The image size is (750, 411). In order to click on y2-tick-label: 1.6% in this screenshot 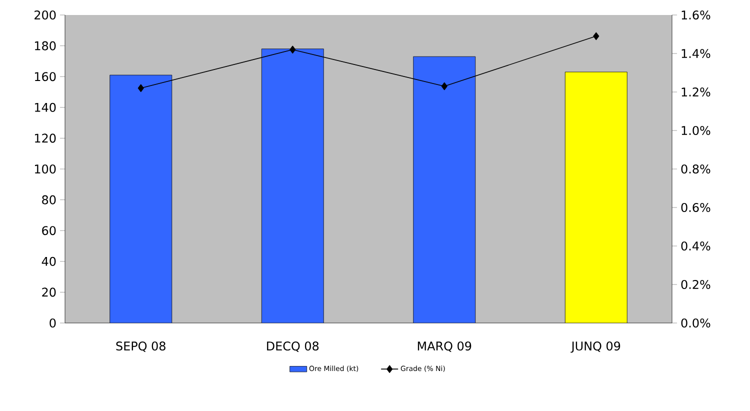, I will do `click(696, 15)`.